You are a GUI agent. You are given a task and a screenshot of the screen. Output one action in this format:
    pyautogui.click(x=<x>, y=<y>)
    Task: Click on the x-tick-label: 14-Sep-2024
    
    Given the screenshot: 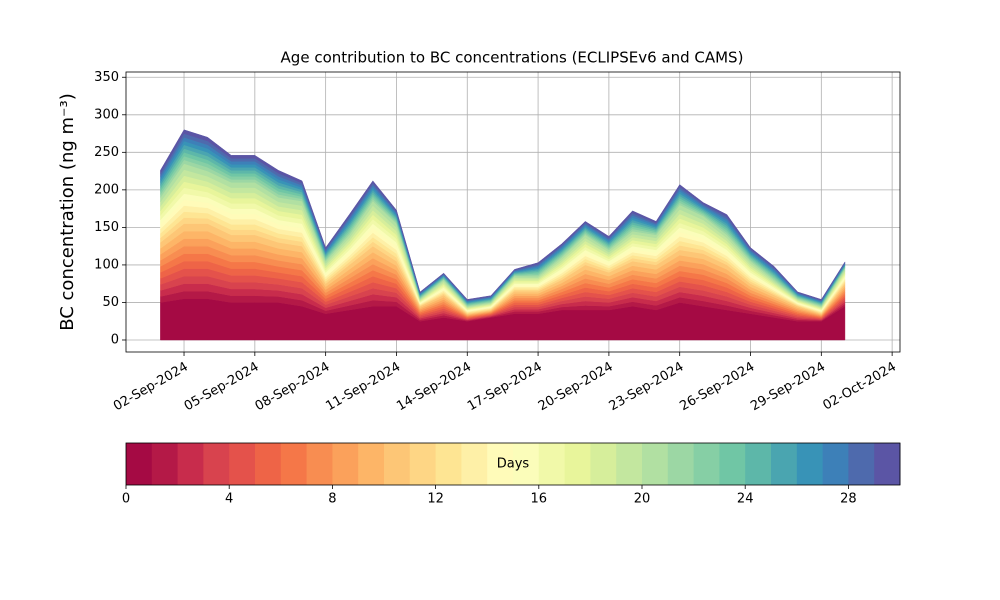 What is the action you would take?
    pyautogui.click(x=434, y=387)
    